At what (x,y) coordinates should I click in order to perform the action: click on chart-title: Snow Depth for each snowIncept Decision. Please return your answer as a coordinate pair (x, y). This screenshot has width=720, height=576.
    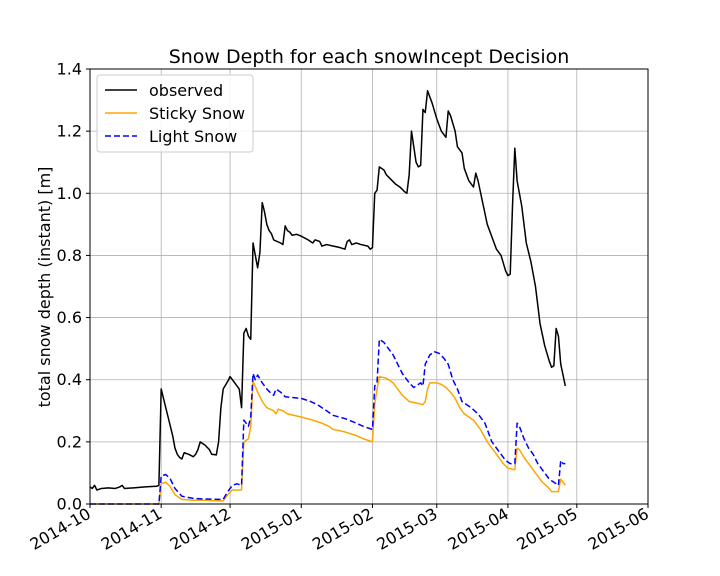
    Looking at the image, I should click on (369, 57).